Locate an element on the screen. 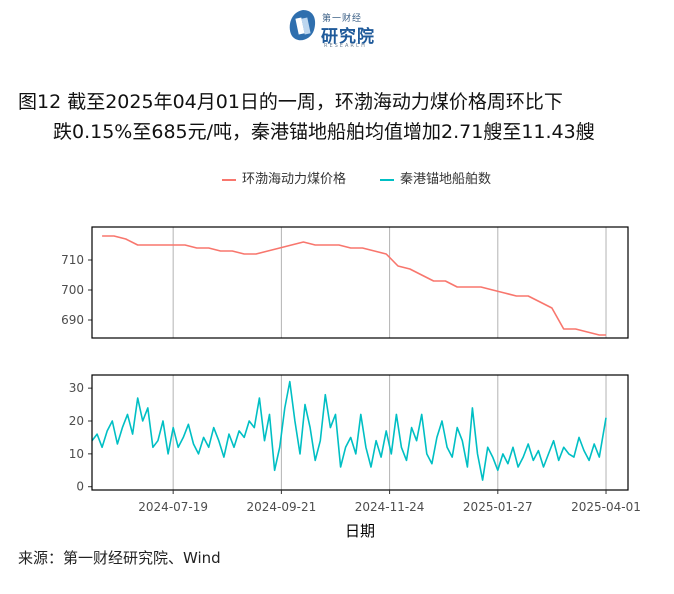 Image resolution: width=674 pixels, height=594 pixels. source-note: 来源：第一财经研究院、Wind is located at coordinates (119, 558).